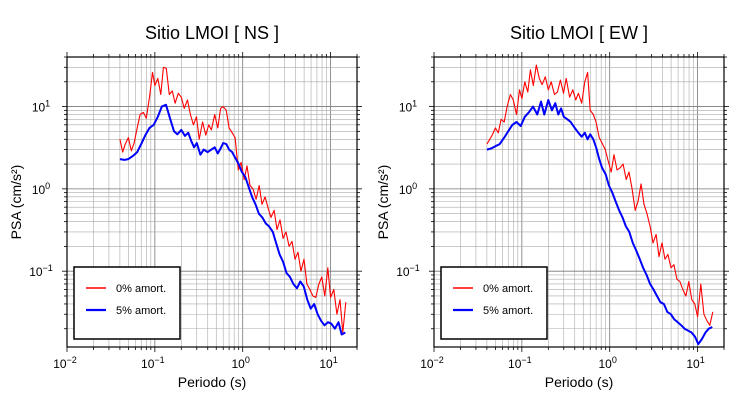 This screenshot has width=730, height=400. What do you see at coordinates (579, 33) in the screenshot?
I see `chart-title: Sitio LMOI [ EW ]` at bounding box center [579, 33].